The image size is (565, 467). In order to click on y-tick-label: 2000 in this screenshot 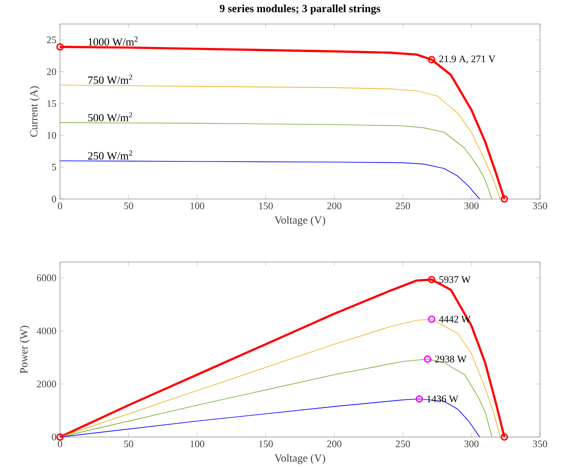, I will do `click(46, 384)`.